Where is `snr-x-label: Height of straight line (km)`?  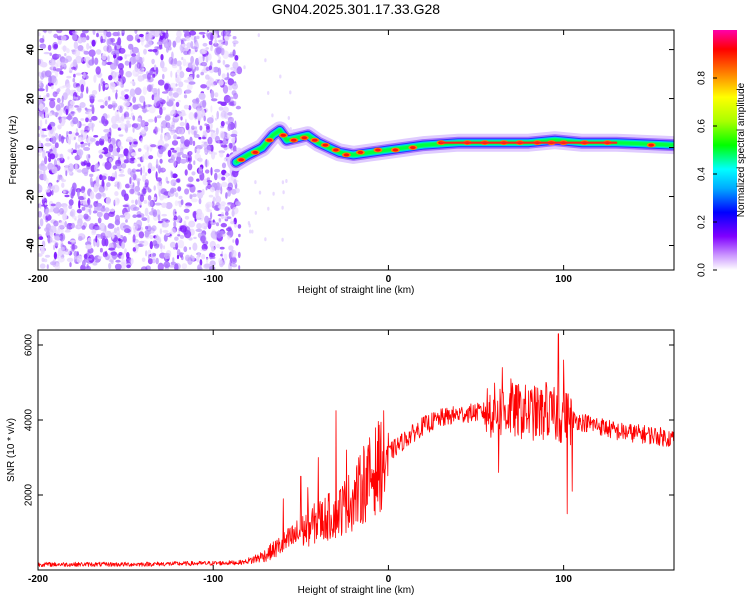 snr-x-label: Height of straight line (km) is located at coordinates (356, 590).